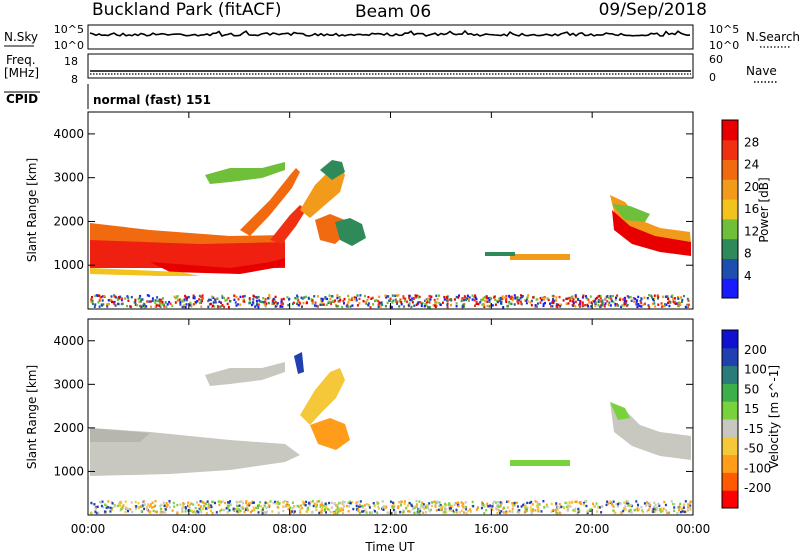 The image size is (800, 554). I want to click on x-tick-label: 00:00, so click(693, 529).